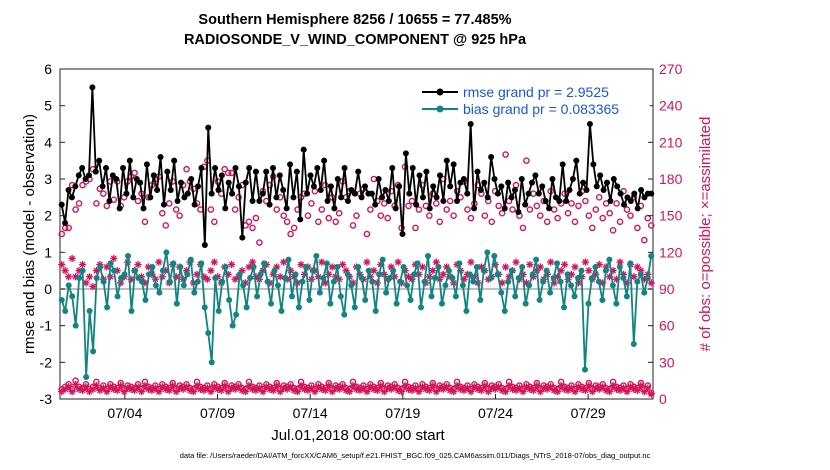 The height and width of the screenshot is (470, 830). I want to click on y-tick-label: -3, so click(46, 399).